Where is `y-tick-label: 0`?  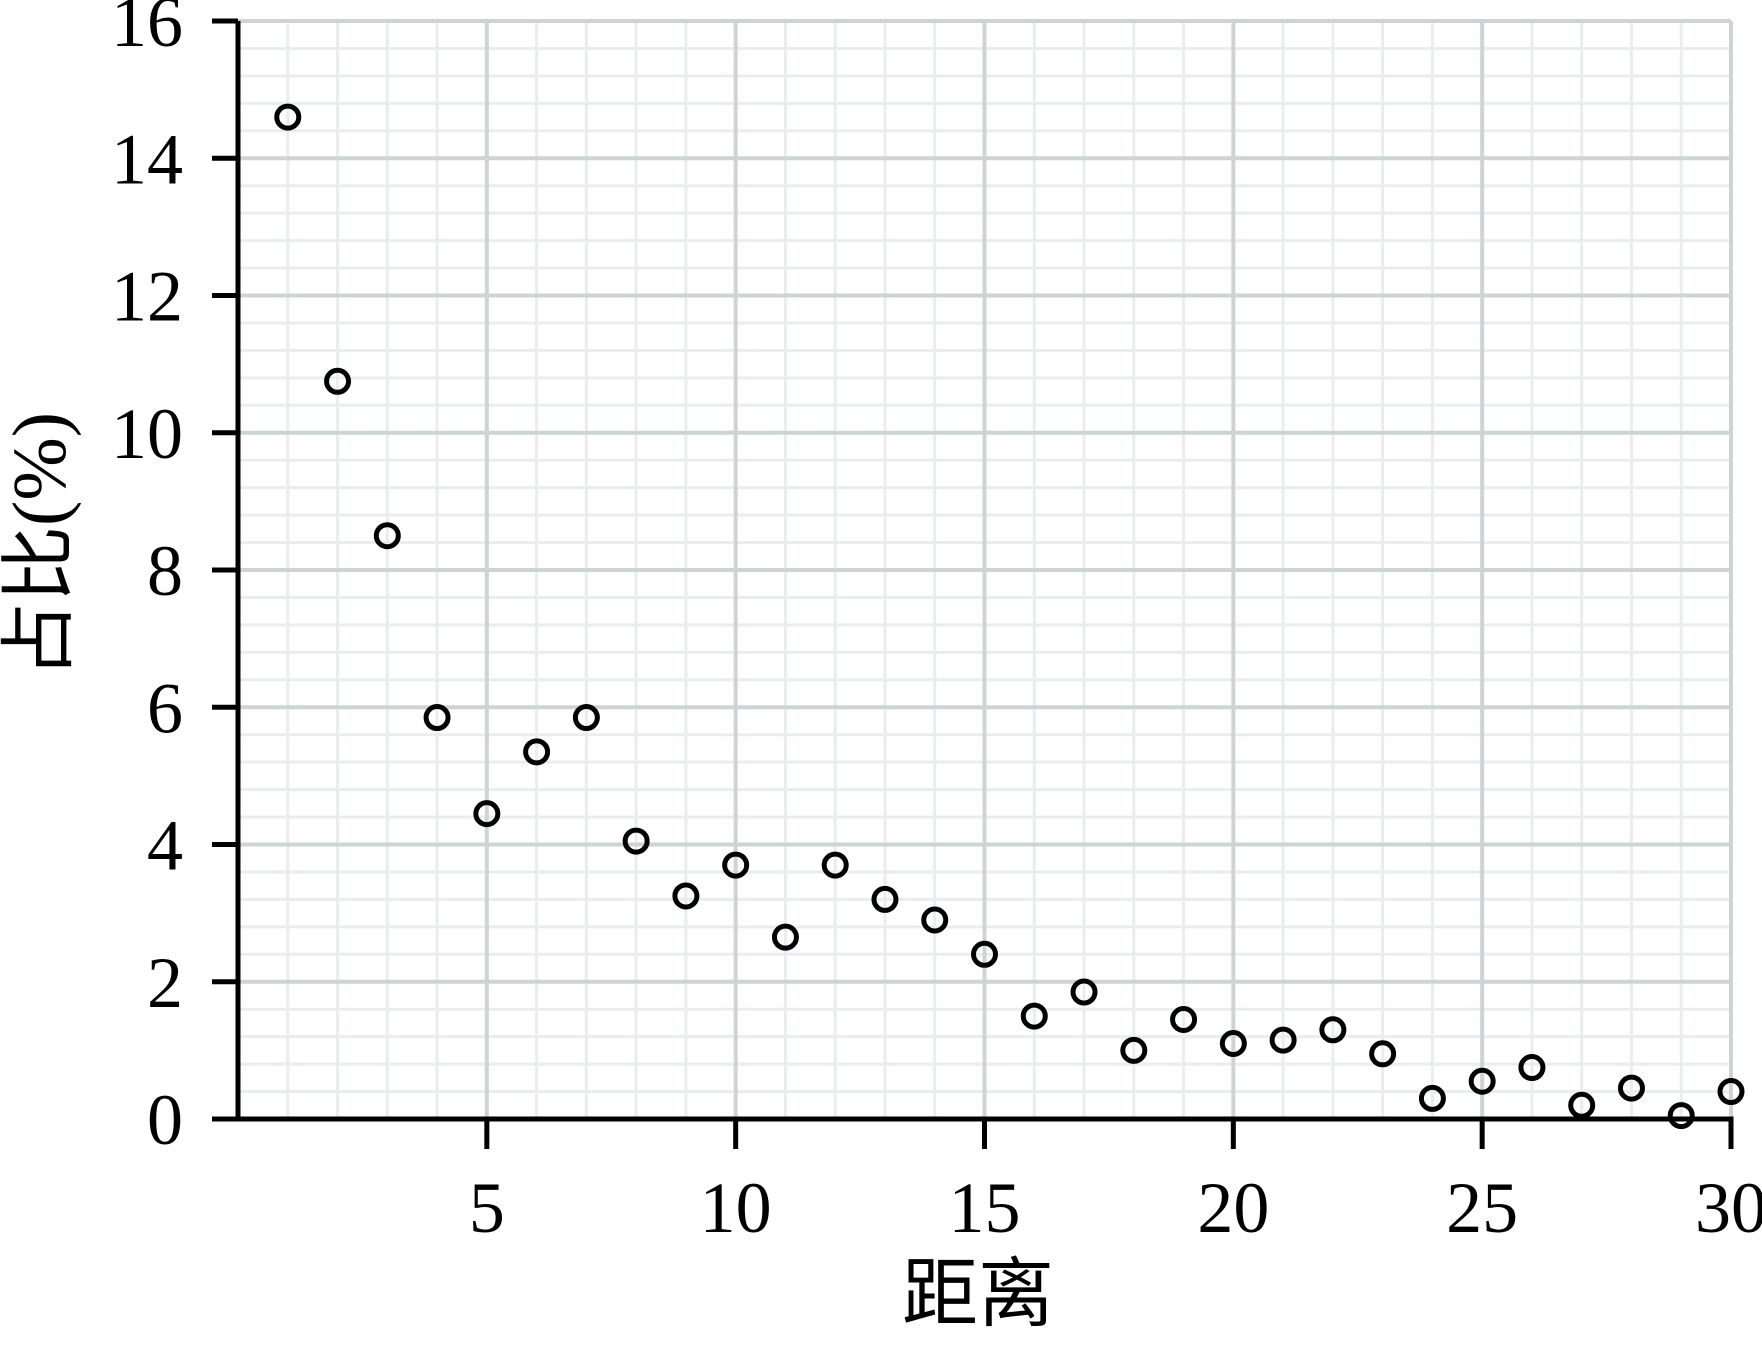 y-tick-label: 0 is located at coordinates (165, 1120).